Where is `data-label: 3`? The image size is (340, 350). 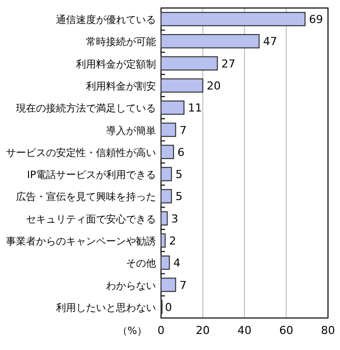
data-label: 3 is located at coordinates (174, 219).